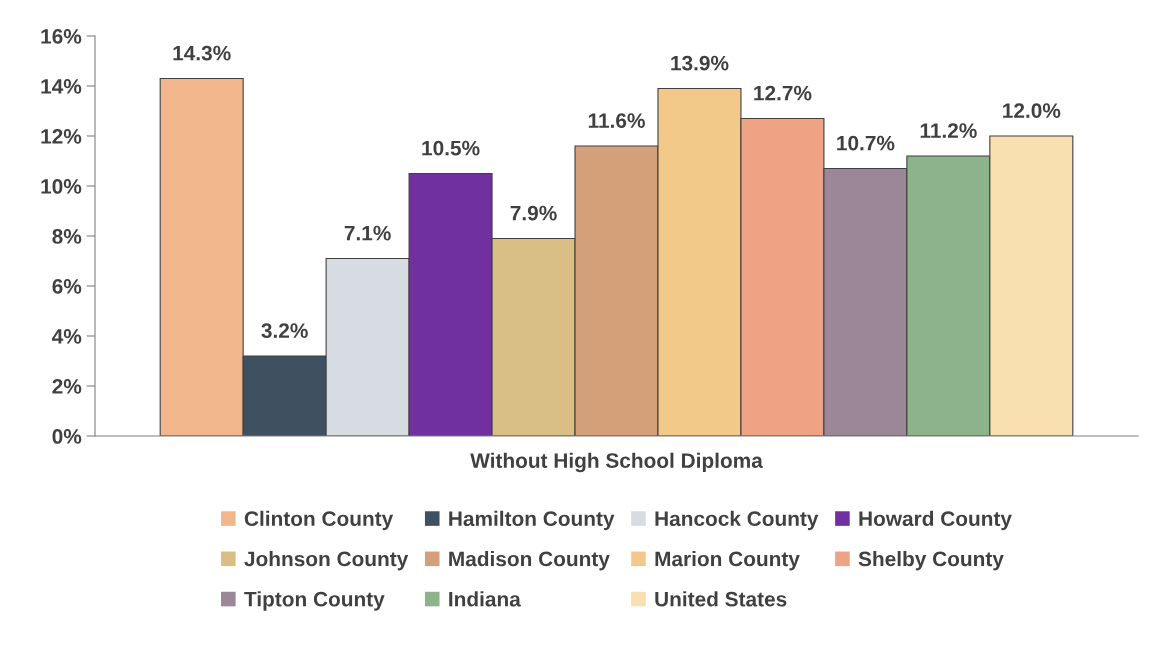 This screenshot has height=656, width=1152. Describe the element at coordinates (67, 236) in the screenshot. I see `y-tick-label: 8%` at that location.